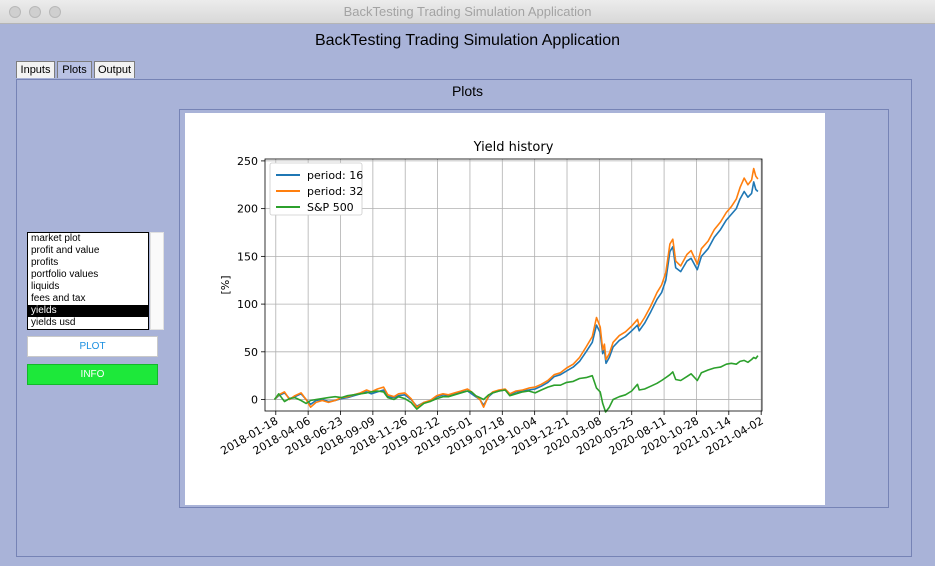 This screenshot has width=935, height=566. I want to click on list-item: market plot, so click(56, 238).